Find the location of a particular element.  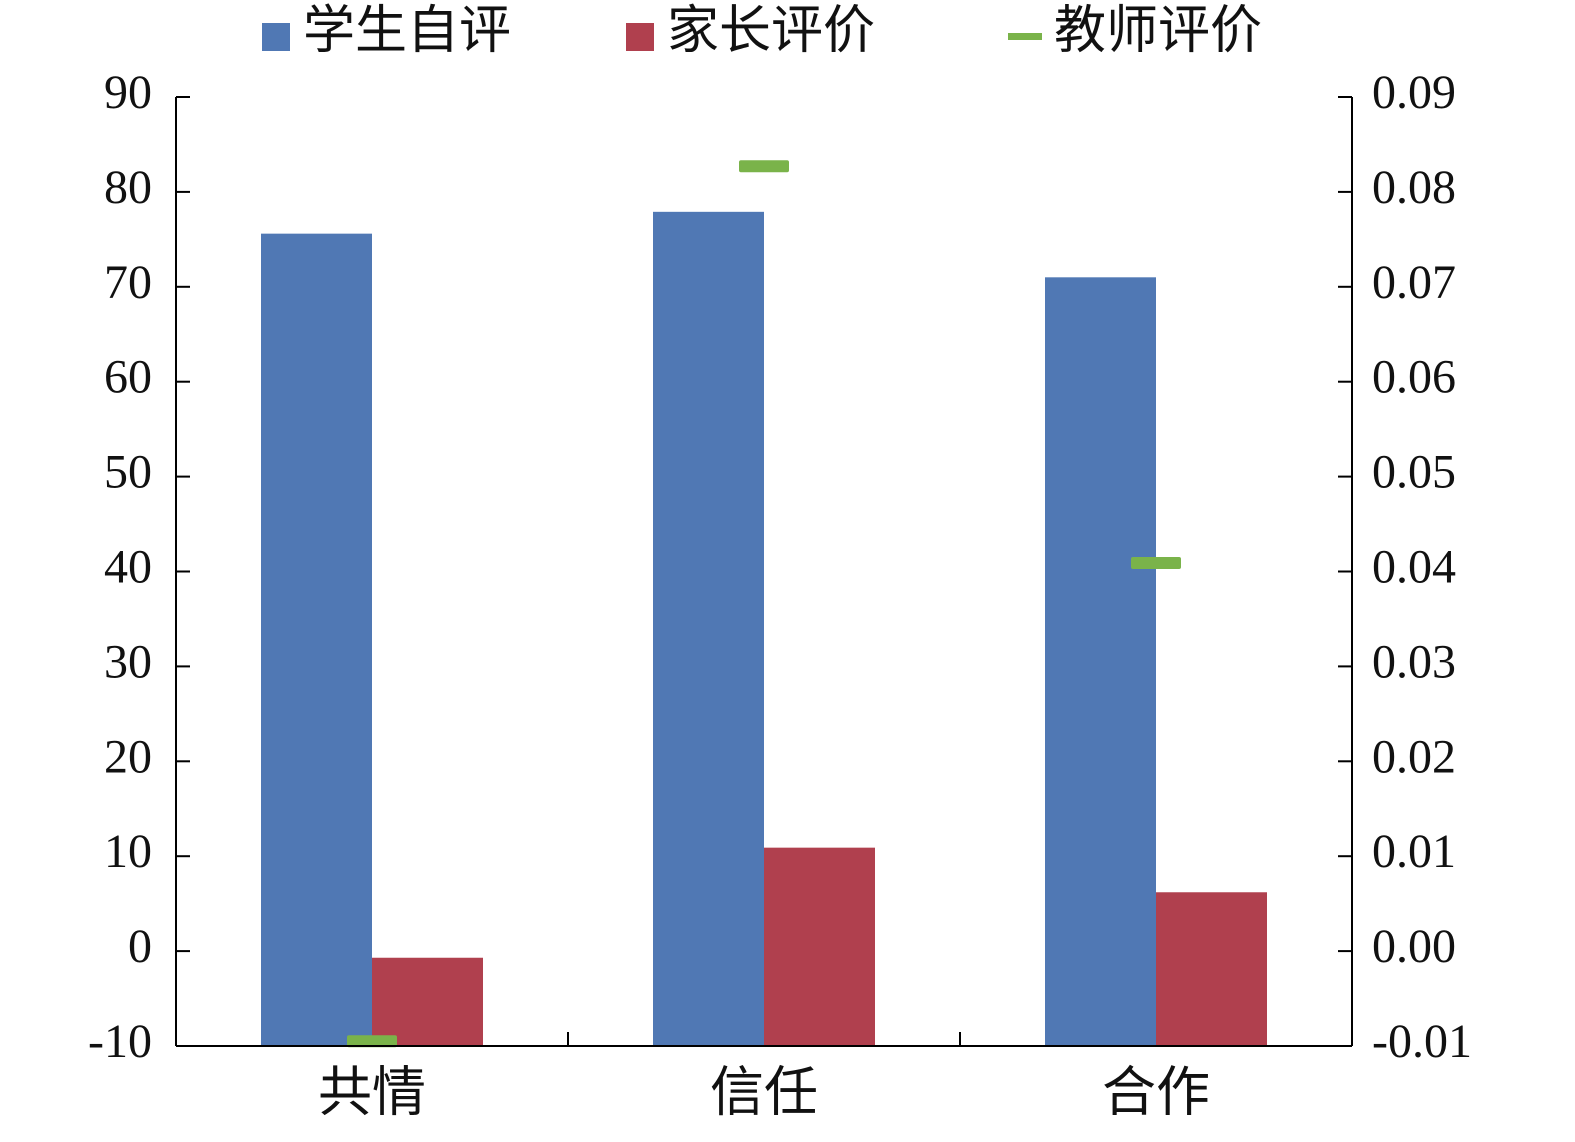

y-tick-label: 60 is located at coordinates (128, 377).